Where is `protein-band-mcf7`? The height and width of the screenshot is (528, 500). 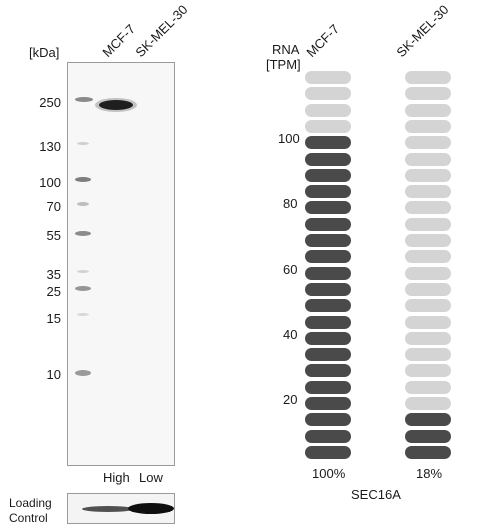
protein-band-mcf7 is located at coordinates (116, 105).